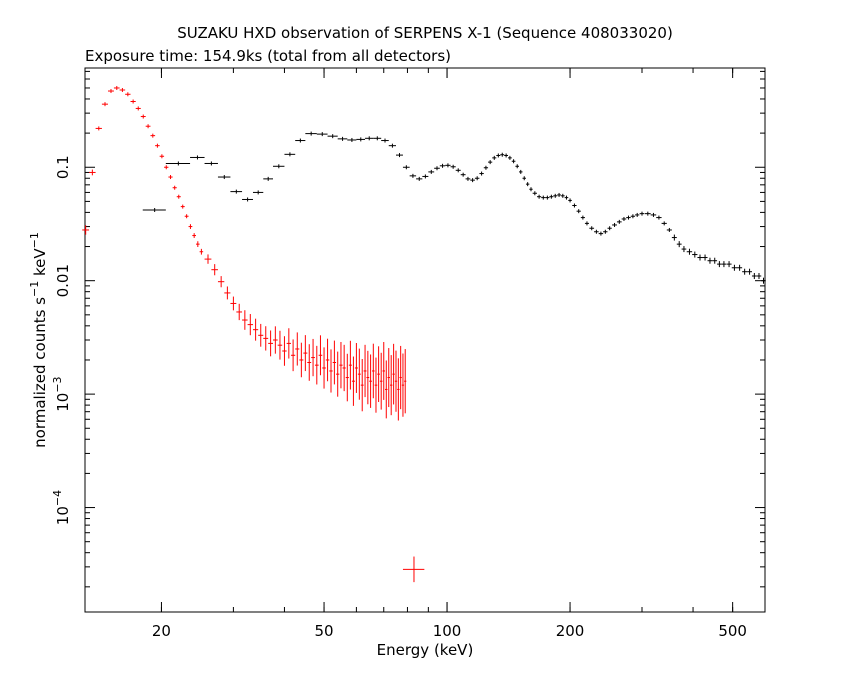 The image size is (850, 684). Describe the element at coordinates (447, 631) in the screenshot. I see `x-tick-label: 100` at that location.